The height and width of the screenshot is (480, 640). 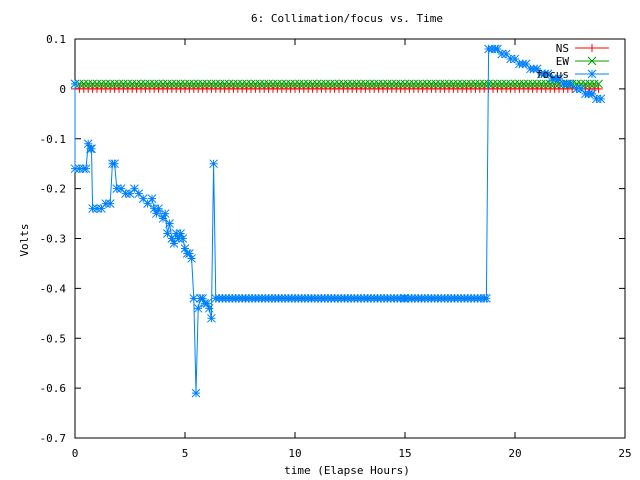 I want to click on x-axis-label: time (Elapse Hours), so click(x=347, y=470).